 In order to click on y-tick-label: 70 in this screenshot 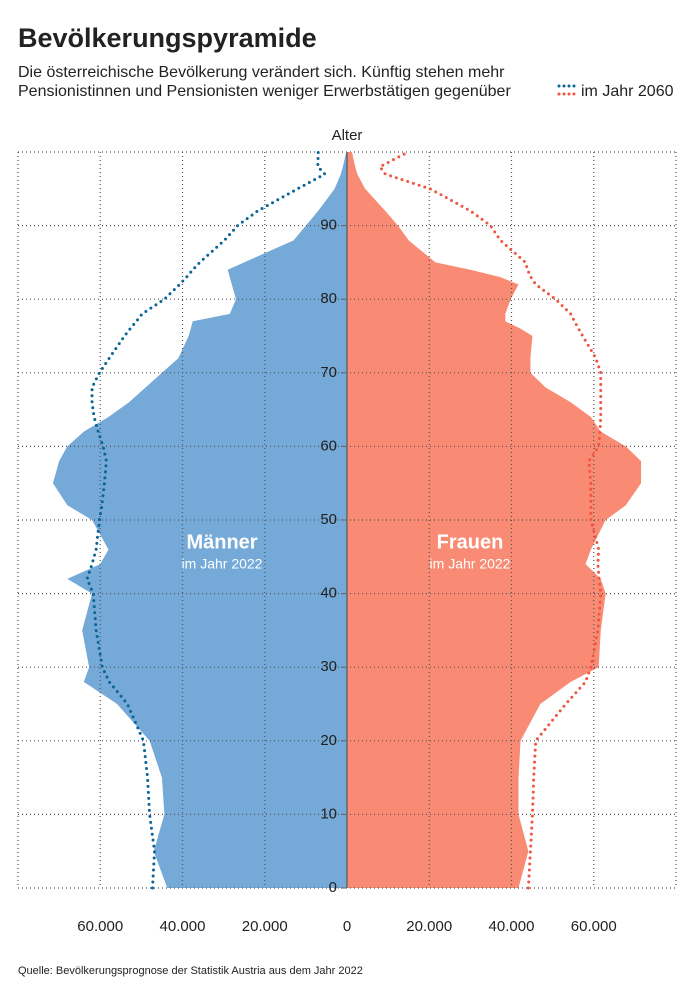, I will do `click(328, 372)`.